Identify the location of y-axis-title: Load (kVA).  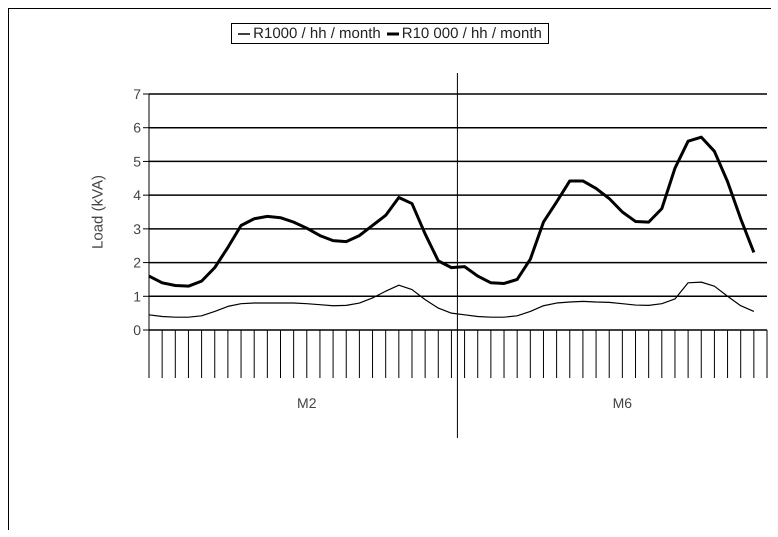
(97, 212).